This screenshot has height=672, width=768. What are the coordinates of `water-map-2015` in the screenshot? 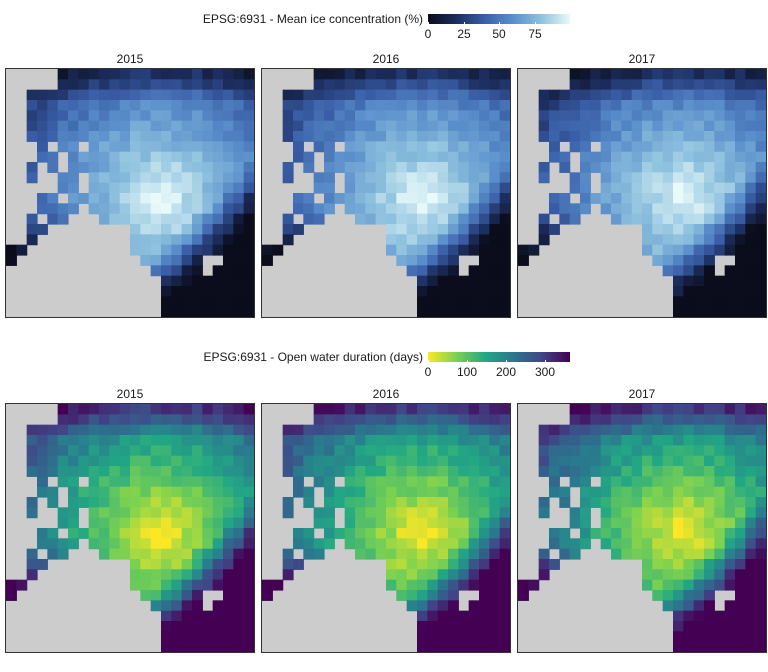 It's located at (130, 528).